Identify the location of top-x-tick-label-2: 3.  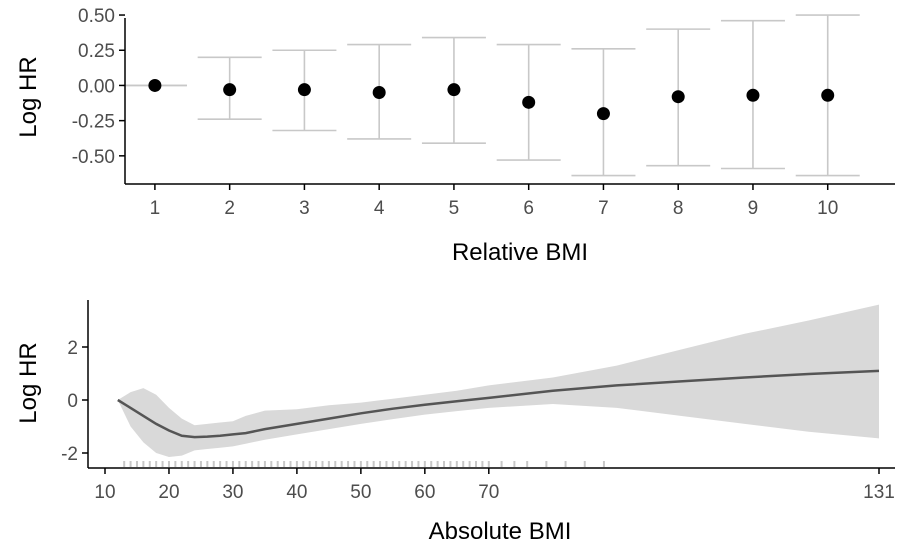
(304, 208).